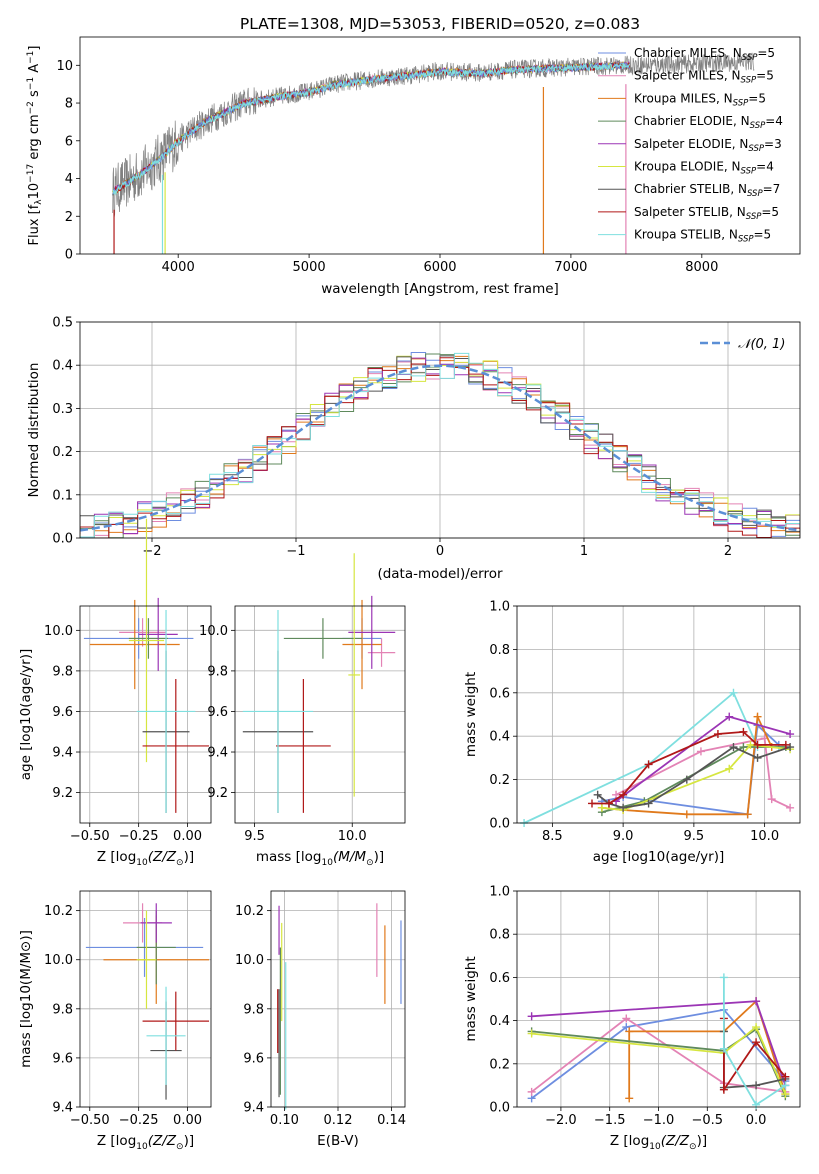 The height and width of the screenshot is (1174, 819). I want to click on y-tick-label: 2, so click(69, 217).